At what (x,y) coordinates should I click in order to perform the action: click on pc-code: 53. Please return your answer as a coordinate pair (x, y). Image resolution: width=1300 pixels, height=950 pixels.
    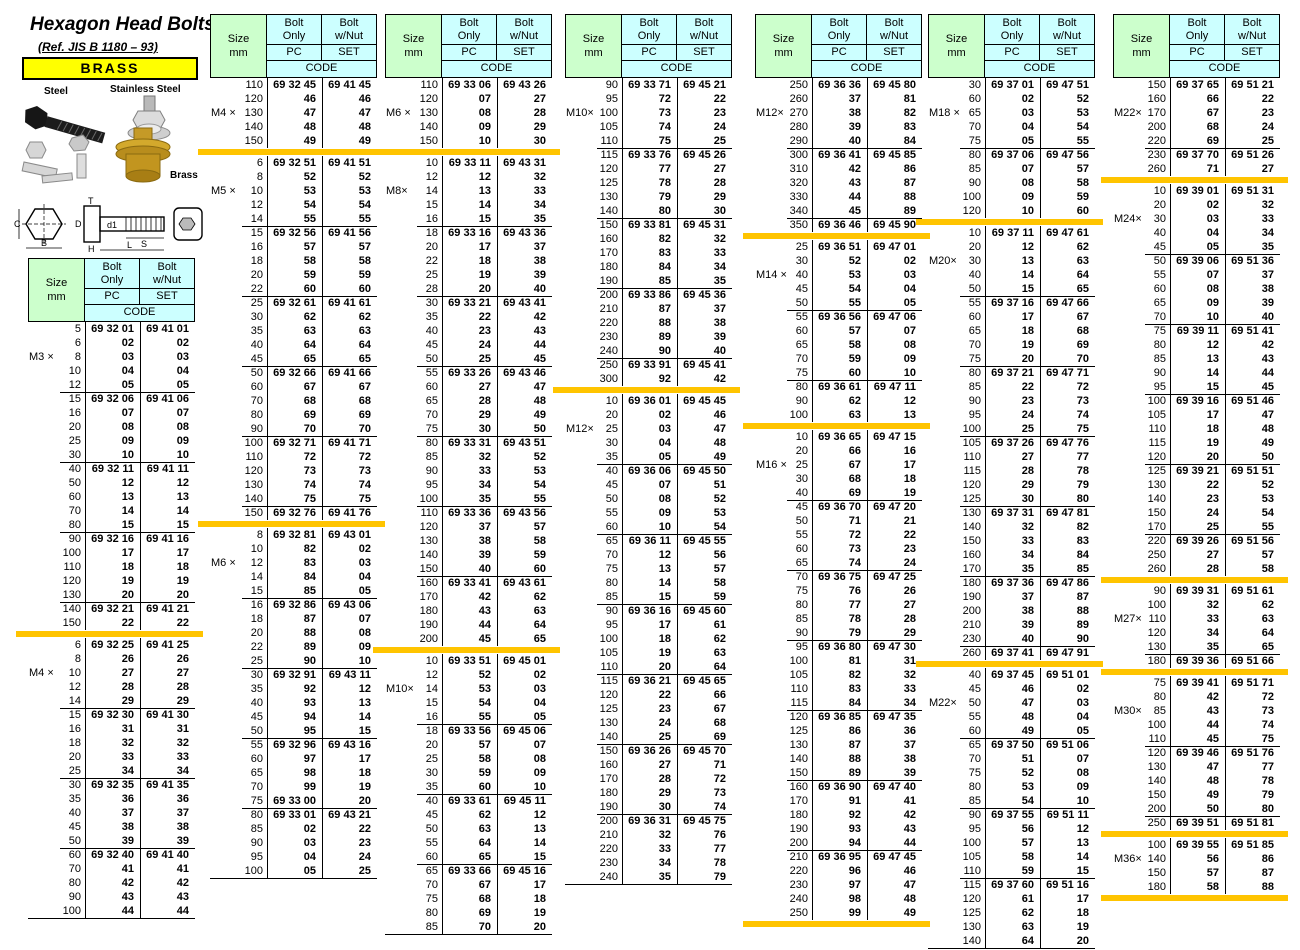
    Looking at the image, I should click on (1012, 787).